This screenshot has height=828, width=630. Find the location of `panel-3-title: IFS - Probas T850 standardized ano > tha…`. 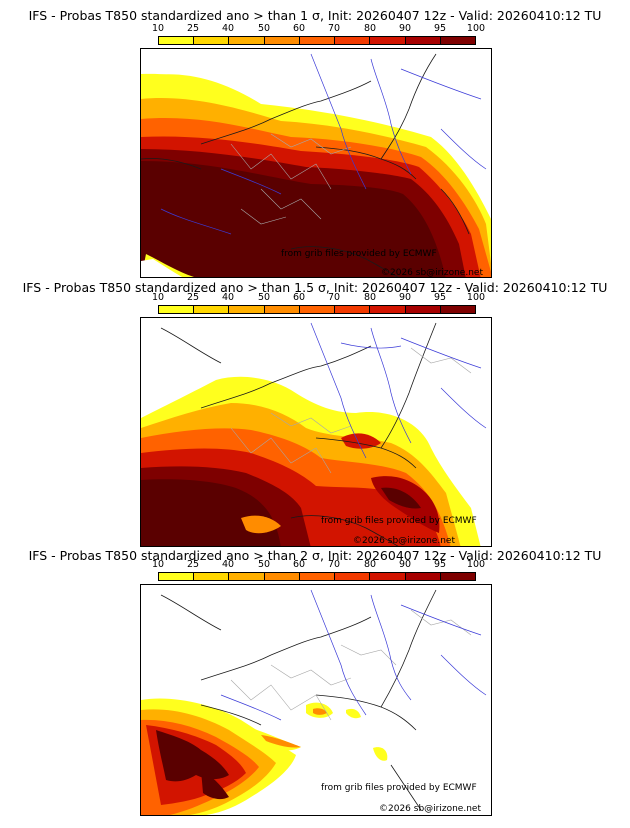

panel-3-title: IFS - Probas T850 standardized ano > tha… is located at coordinates (315, 555).